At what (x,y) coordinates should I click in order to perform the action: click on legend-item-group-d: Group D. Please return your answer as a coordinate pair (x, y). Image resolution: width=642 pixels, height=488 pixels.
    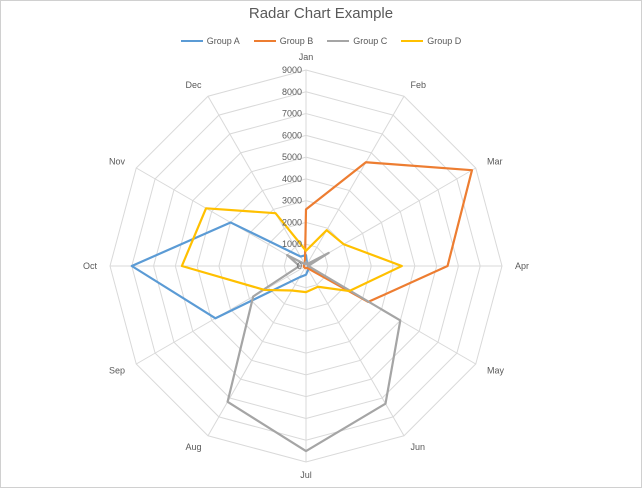
    Looking at the image, I should click on (431, 41).